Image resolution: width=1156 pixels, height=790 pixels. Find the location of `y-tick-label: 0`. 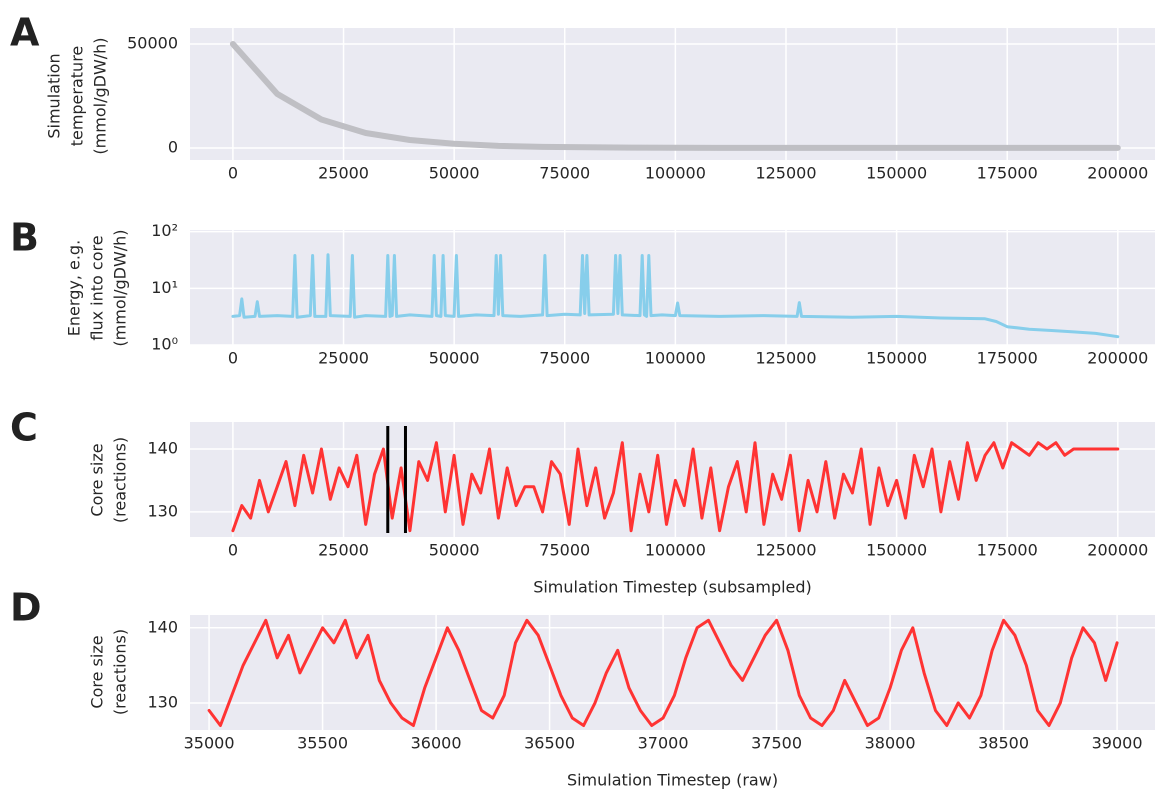

y-tick-label: 0 is located at coordinates (173, 146).